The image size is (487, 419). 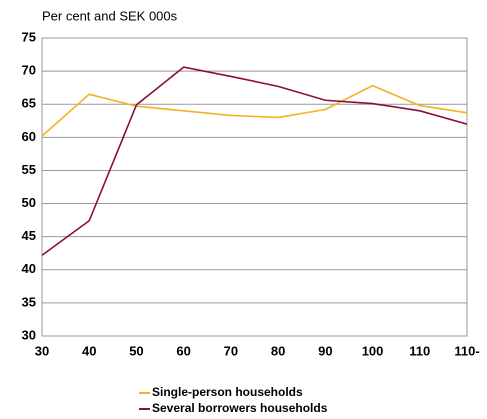 I want to click on x-tick-label: 80, so click(x=278, y=350).